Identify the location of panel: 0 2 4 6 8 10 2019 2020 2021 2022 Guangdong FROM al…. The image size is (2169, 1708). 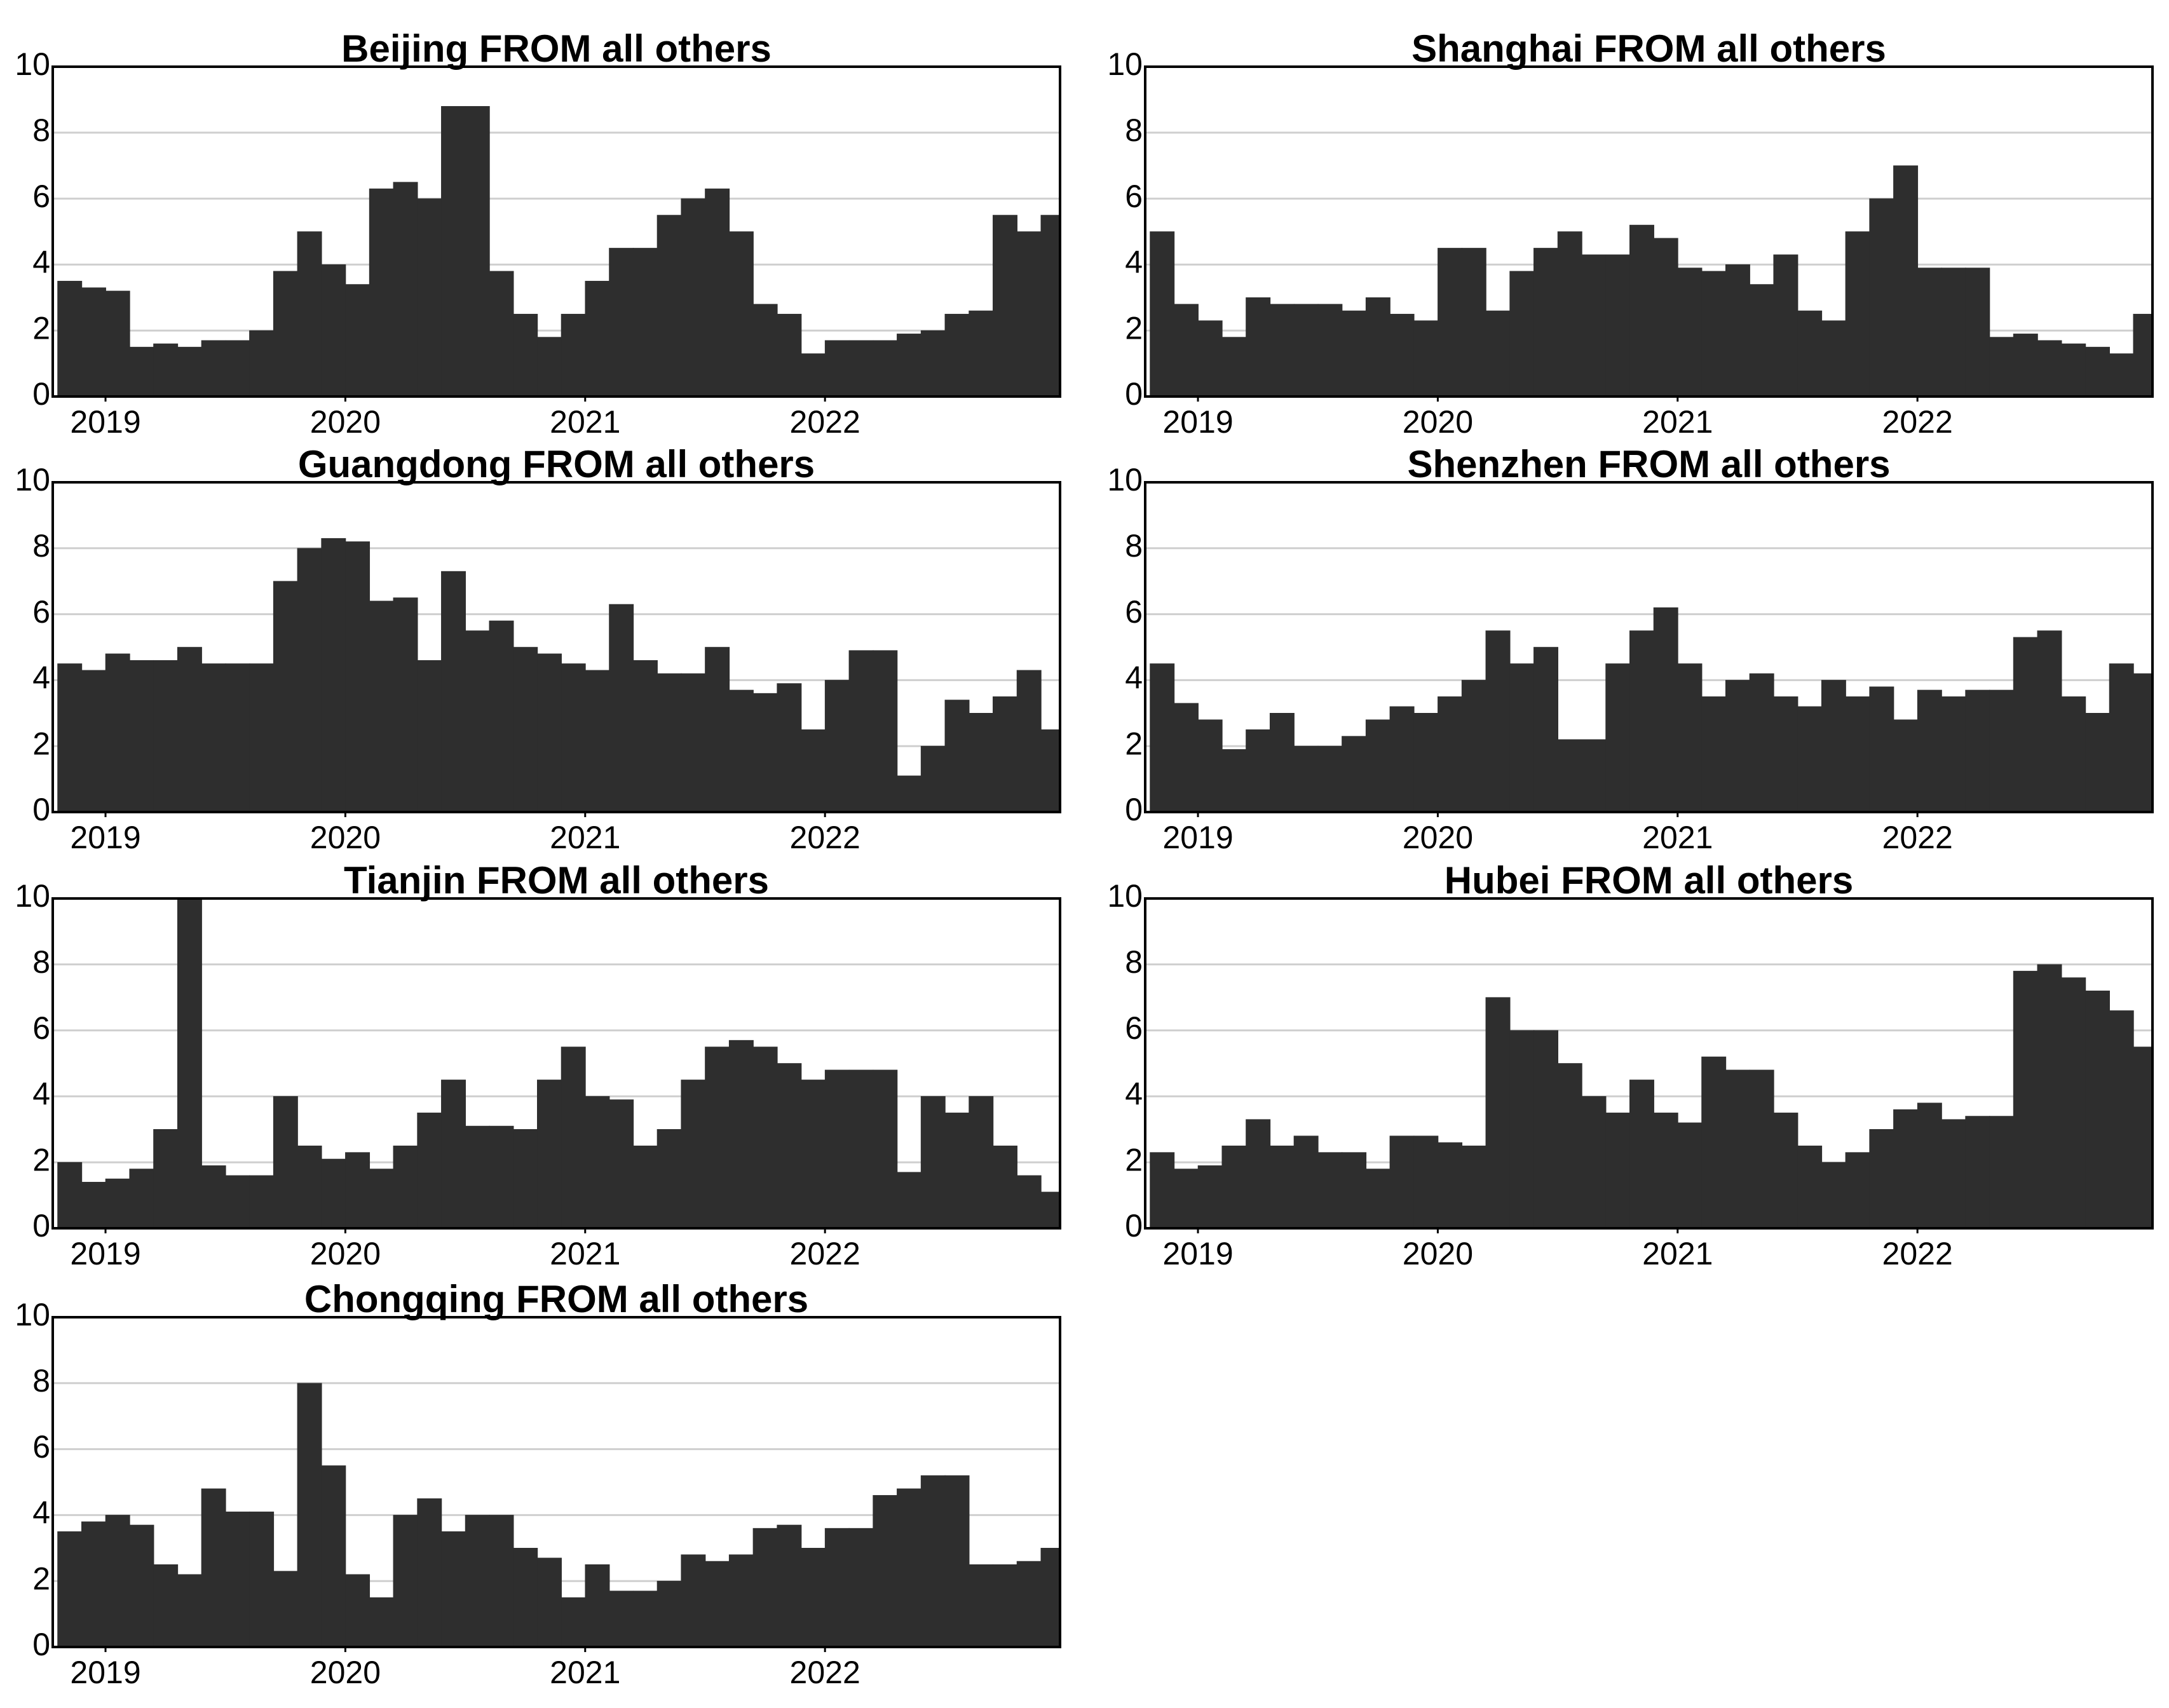
(538, 649).